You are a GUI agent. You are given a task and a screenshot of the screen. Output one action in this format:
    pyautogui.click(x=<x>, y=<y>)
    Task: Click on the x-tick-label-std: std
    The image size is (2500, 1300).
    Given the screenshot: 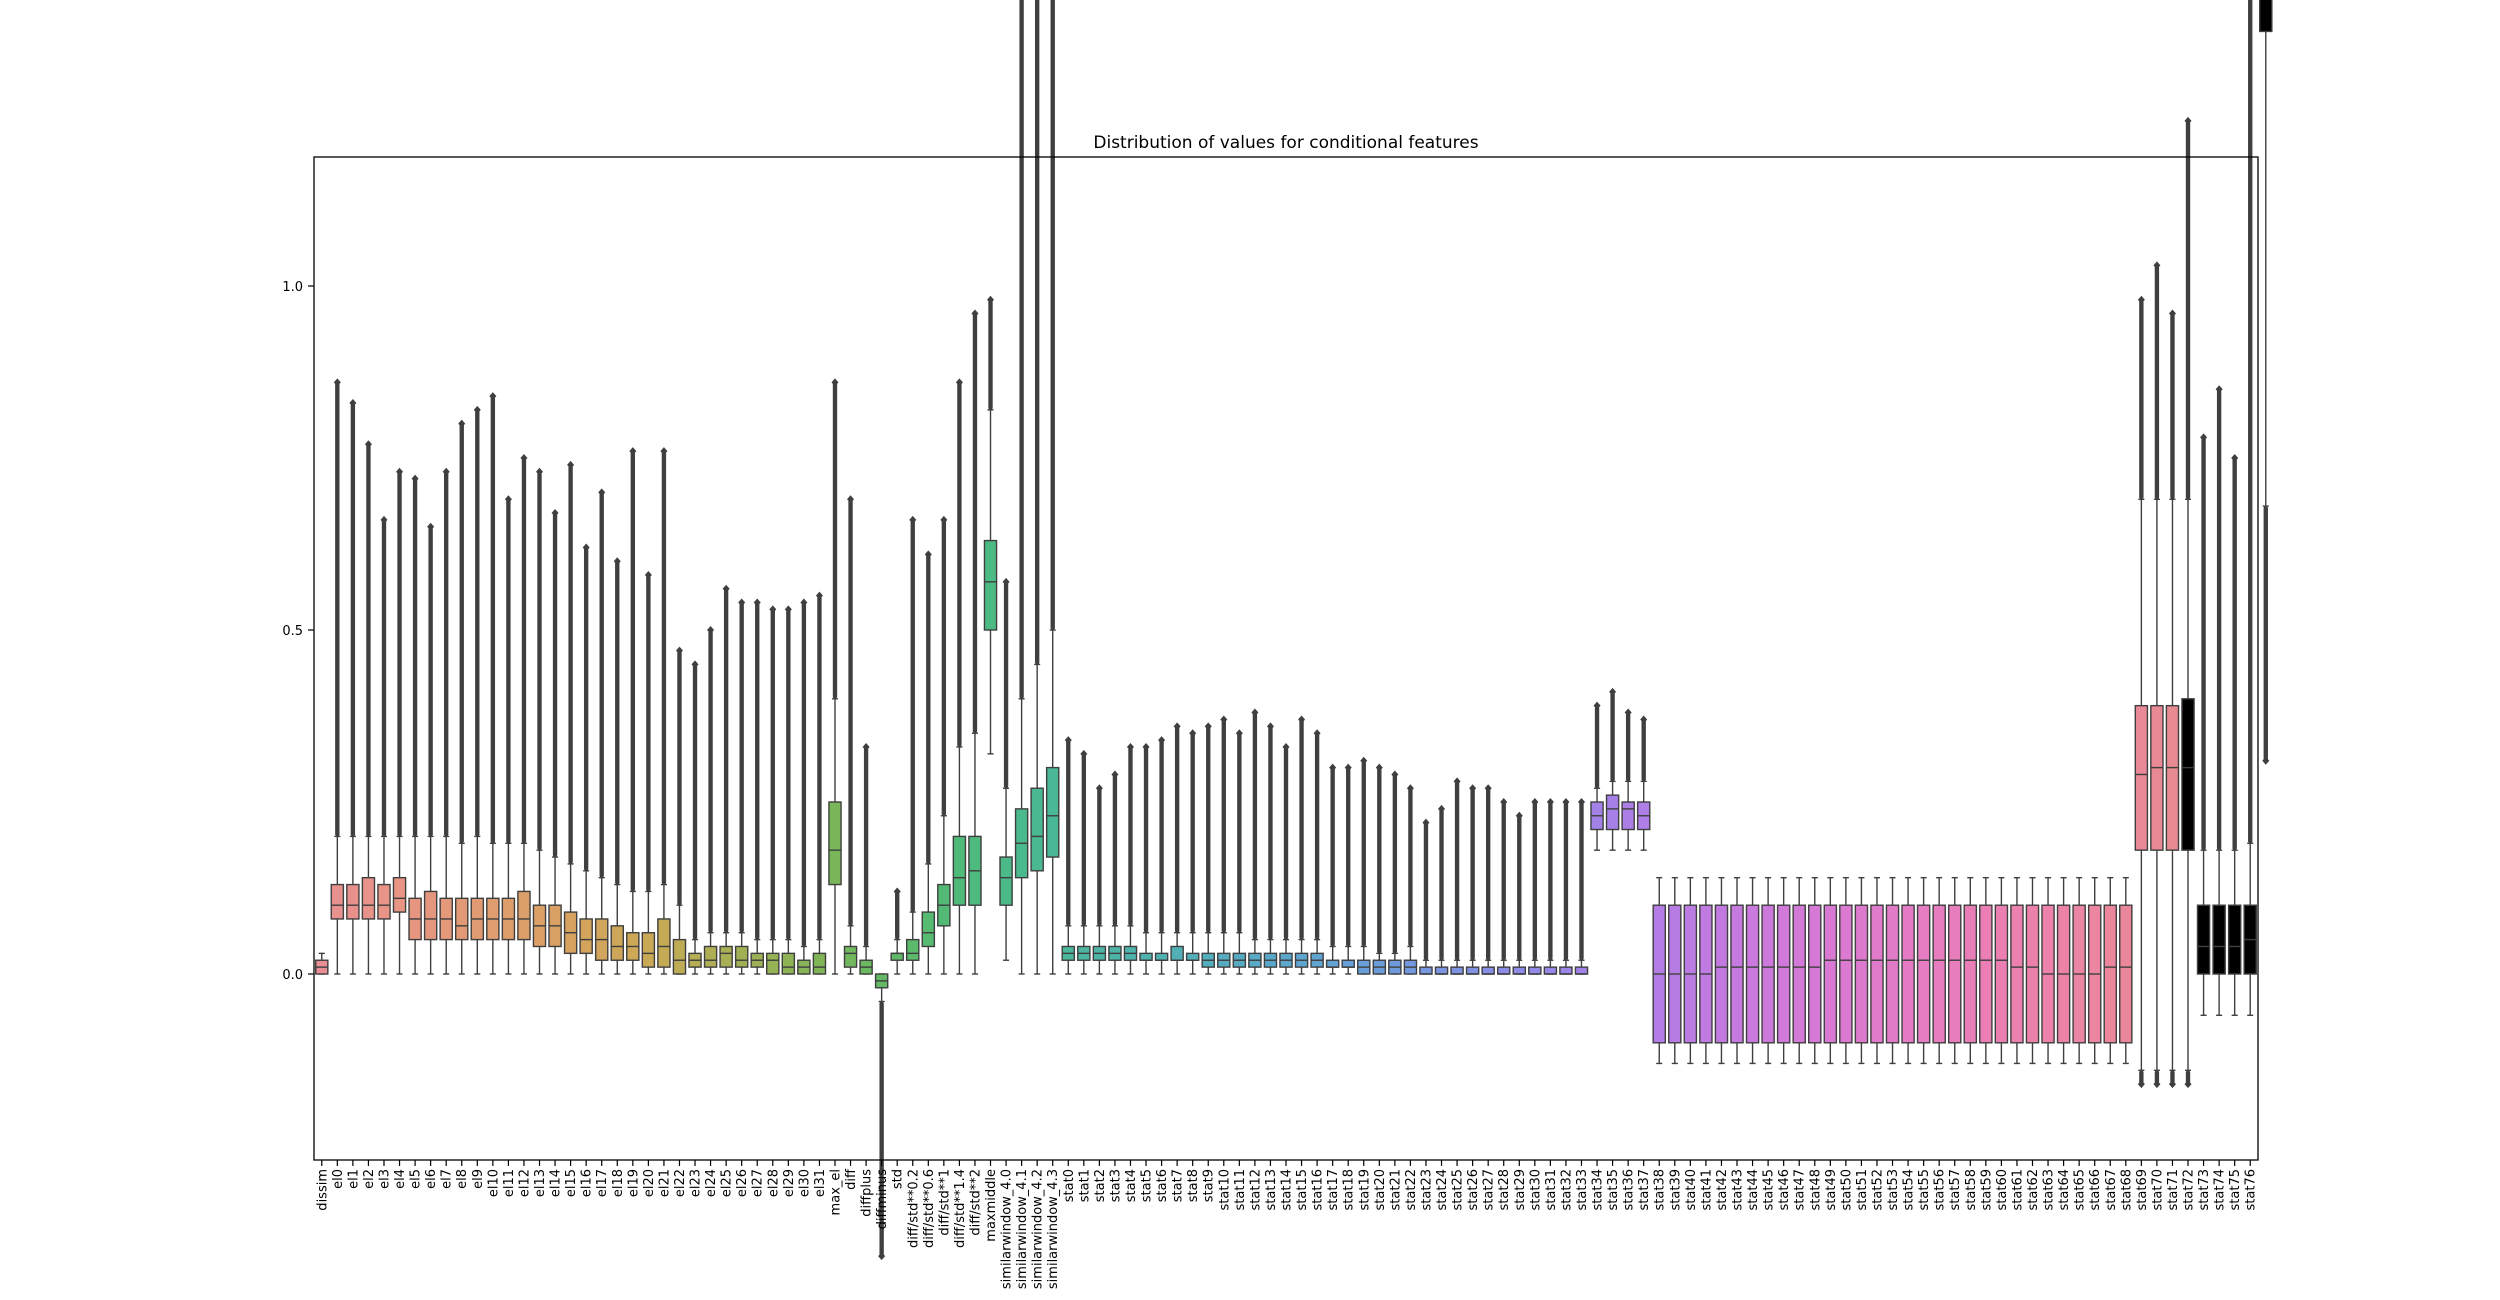 What is the action you would take?
    pyautogui.click(x=898, y=1179)
    